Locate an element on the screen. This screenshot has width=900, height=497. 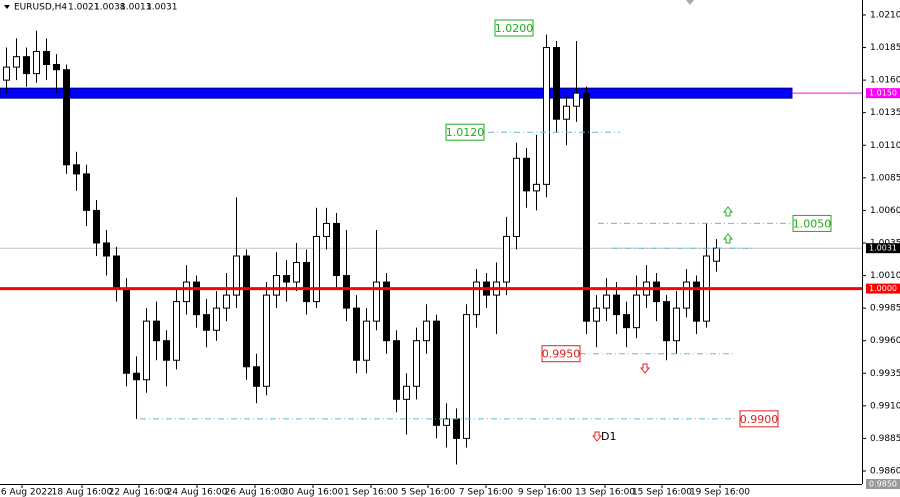
price-tag-label: 1.0150 is located at coordinates (883, 93).